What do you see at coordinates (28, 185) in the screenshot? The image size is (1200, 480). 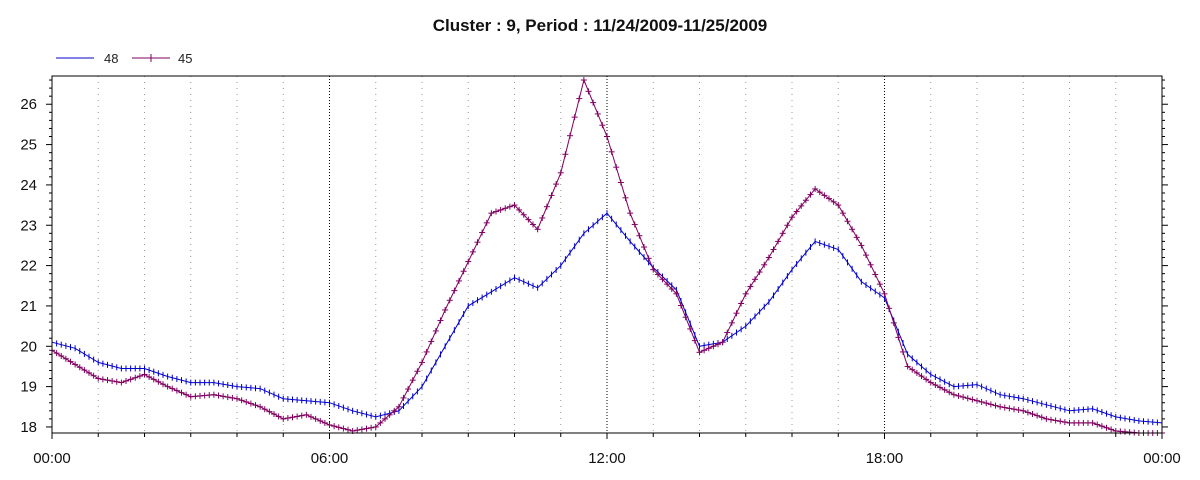 I see `y-tick-label: 24` at bounding box center [28, 185].